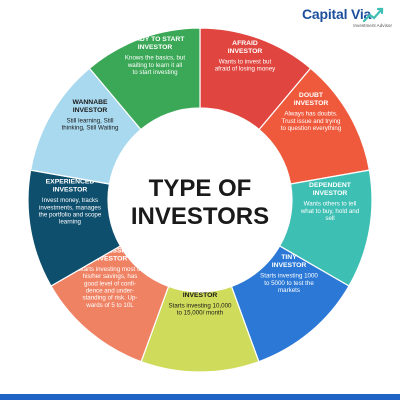  What do you see at coordinates (70, 207) in the screenshot?
I see `segment-experienced-desc-line: investments, manages` at bounding box center [70, 207].